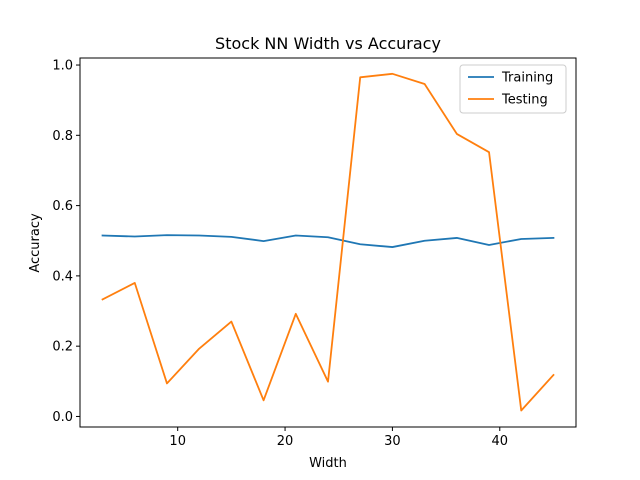 This screenshot has width=640, height=480. I want to click on y-tick-label: 0.8, so click(62, 136).